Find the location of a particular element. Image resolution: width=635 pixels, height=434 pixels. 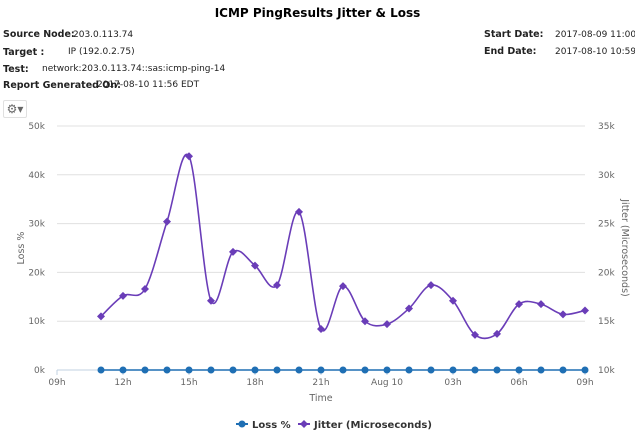

target-label: Target : is located at coordinates (24, 52).